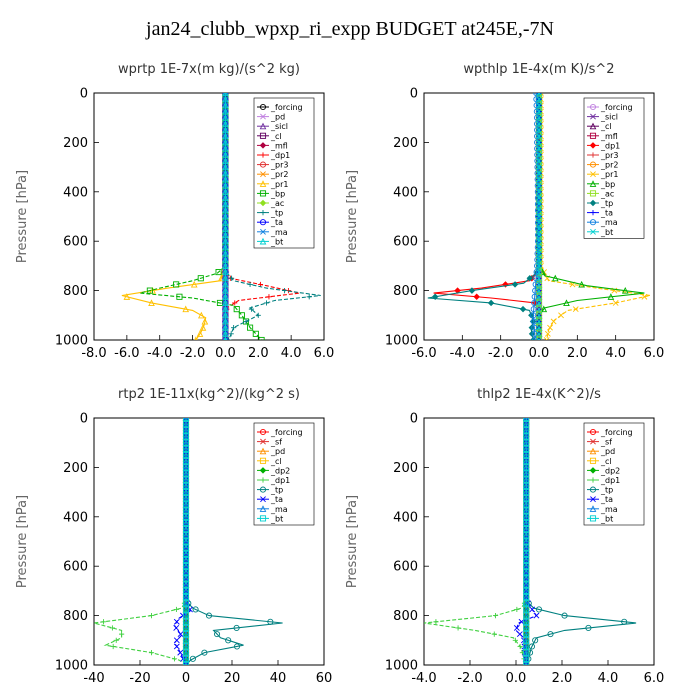 The width and height of the screenshot is (700, 700). I want to click on legend-entry: _ma, so click(279, 232).